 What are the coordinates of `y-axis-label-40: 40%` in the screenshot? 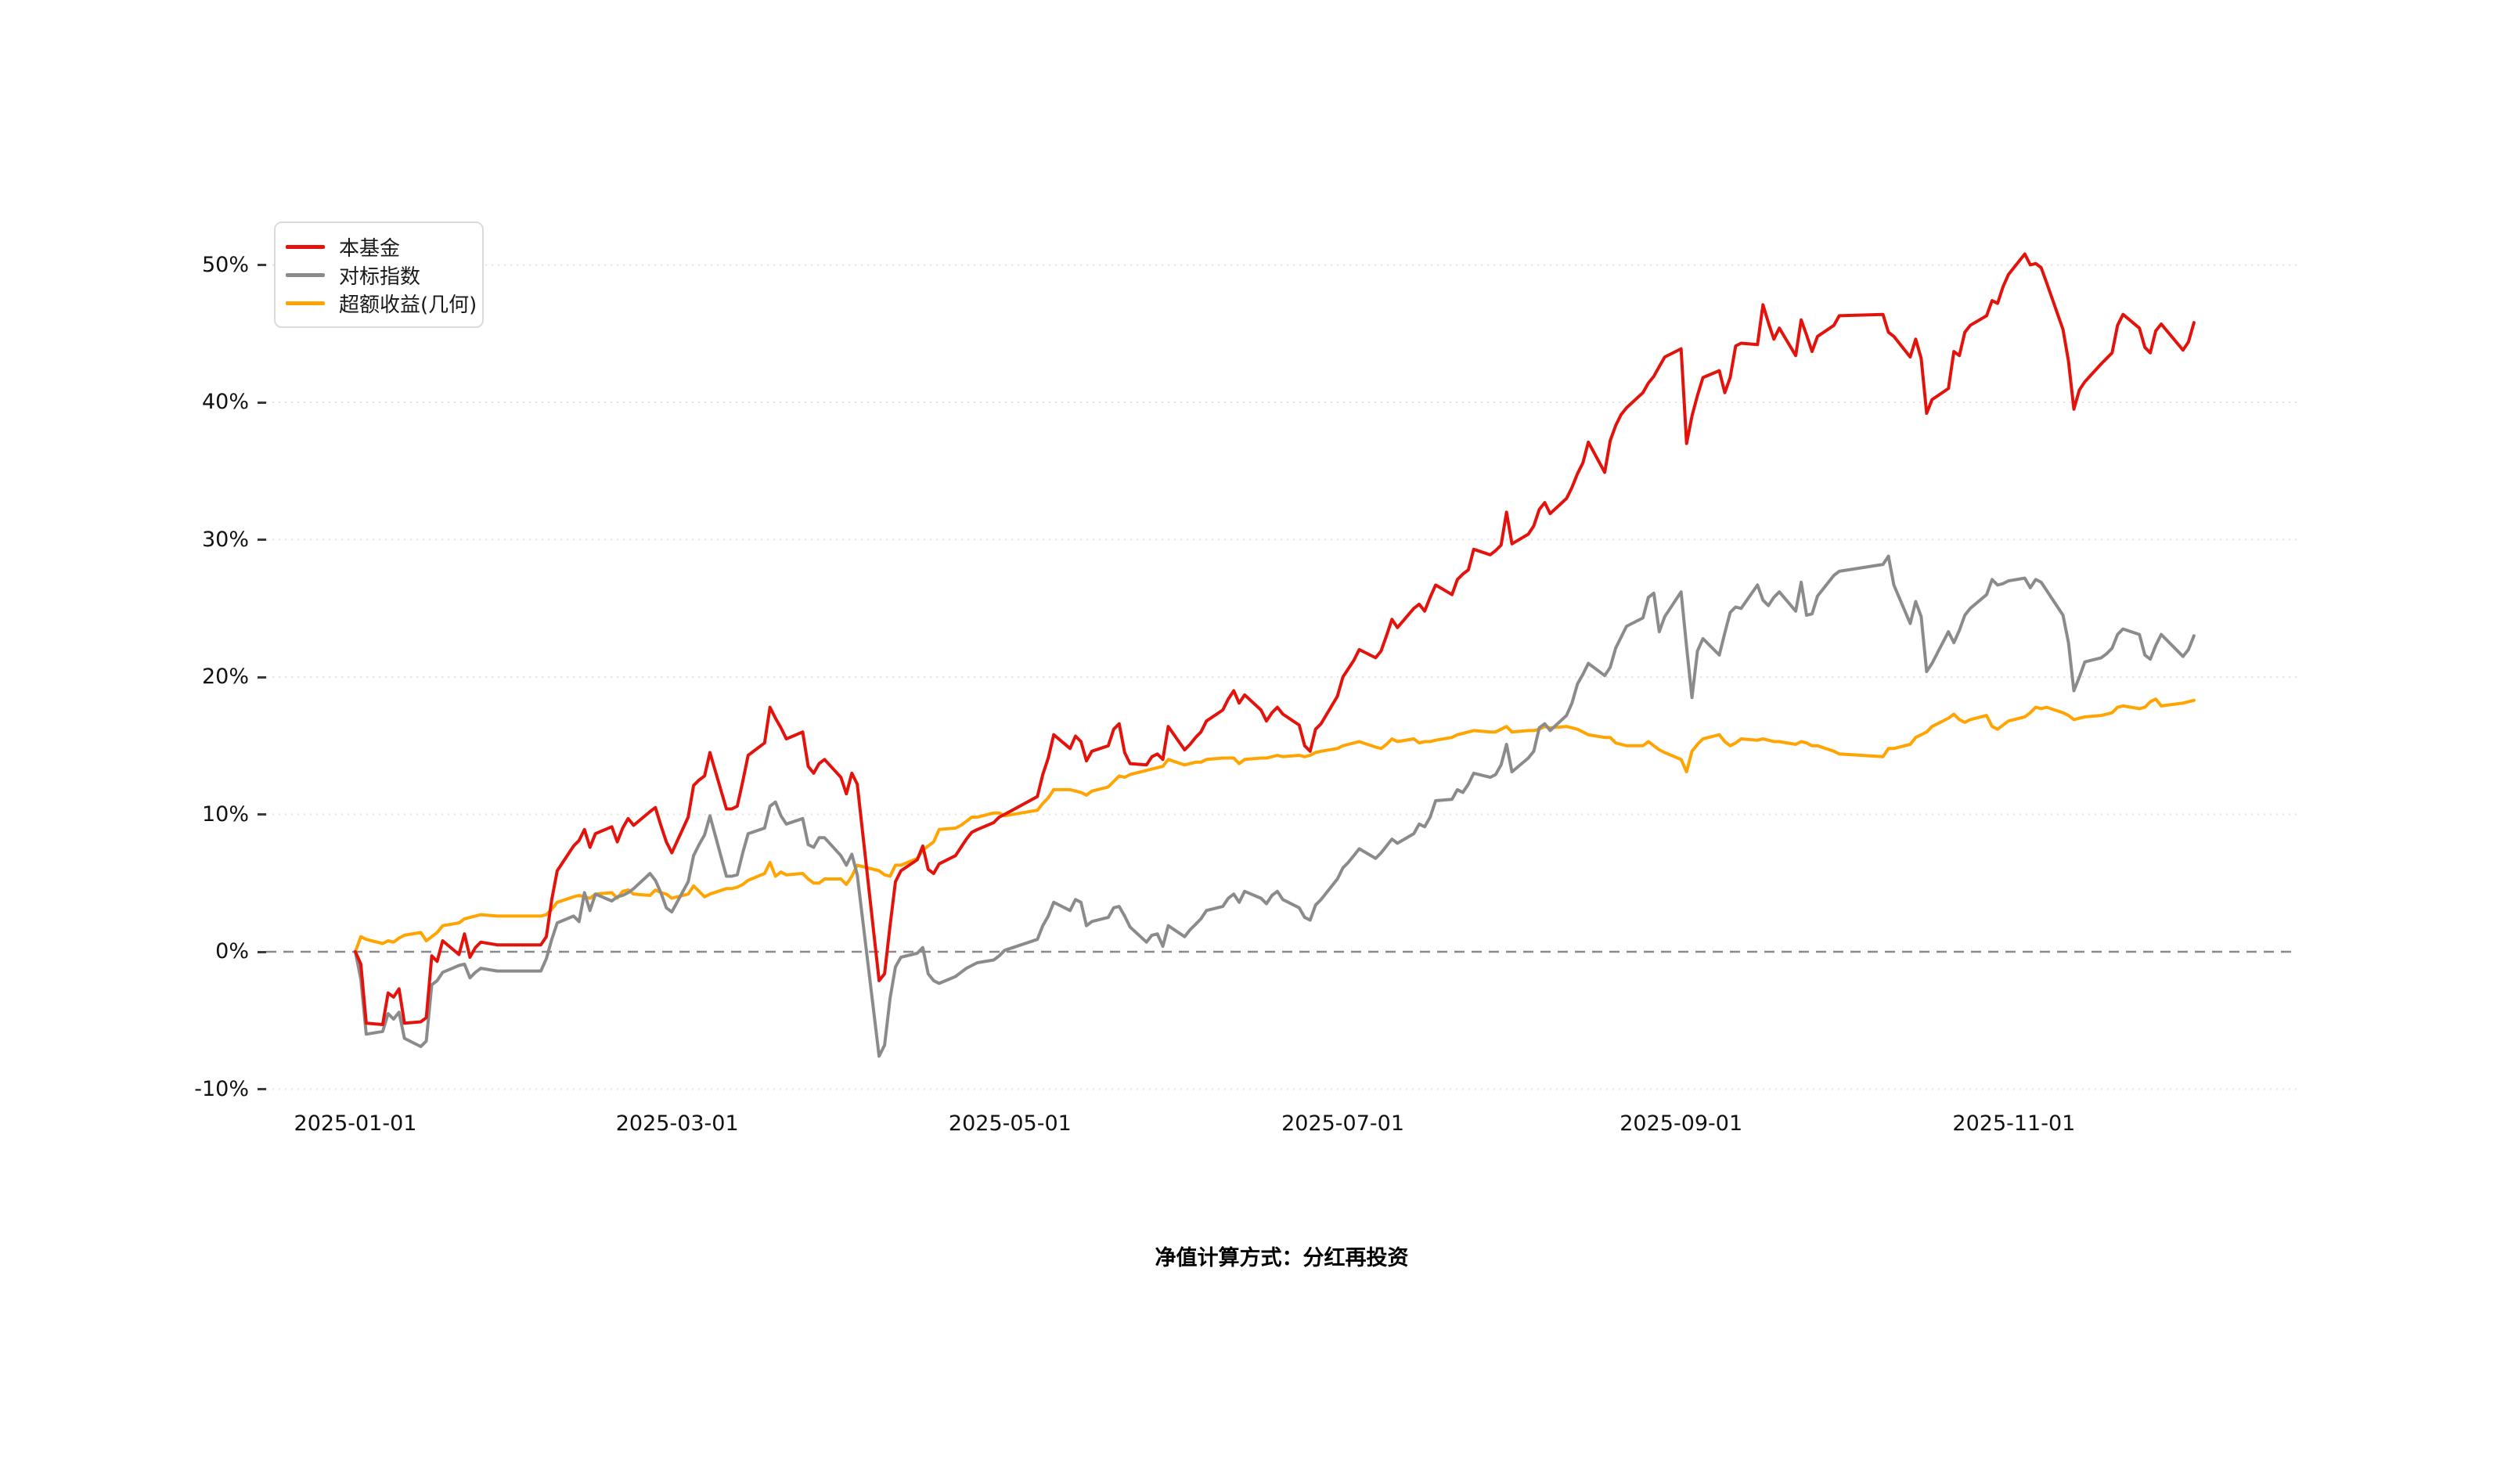 It's located at (225, 402).